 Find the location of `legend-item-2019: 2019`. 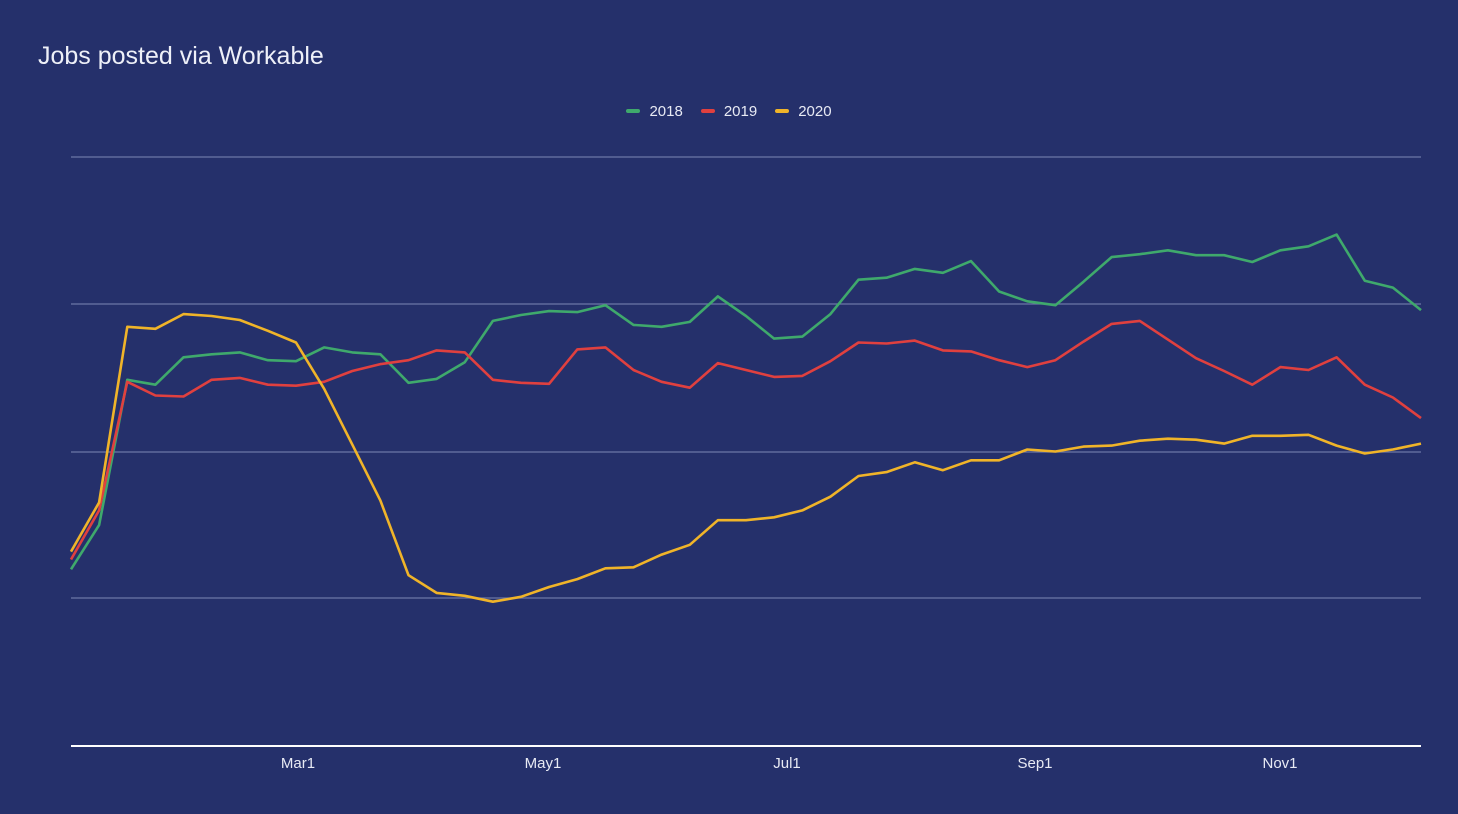

legend-item-2019: 2019 is located at coordinates (729, 111).